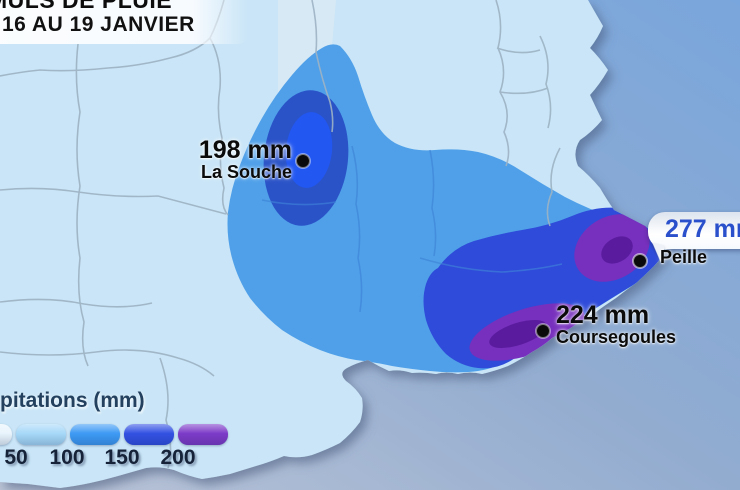  I want to click on department-borders-in-rain, so click(412, 229).